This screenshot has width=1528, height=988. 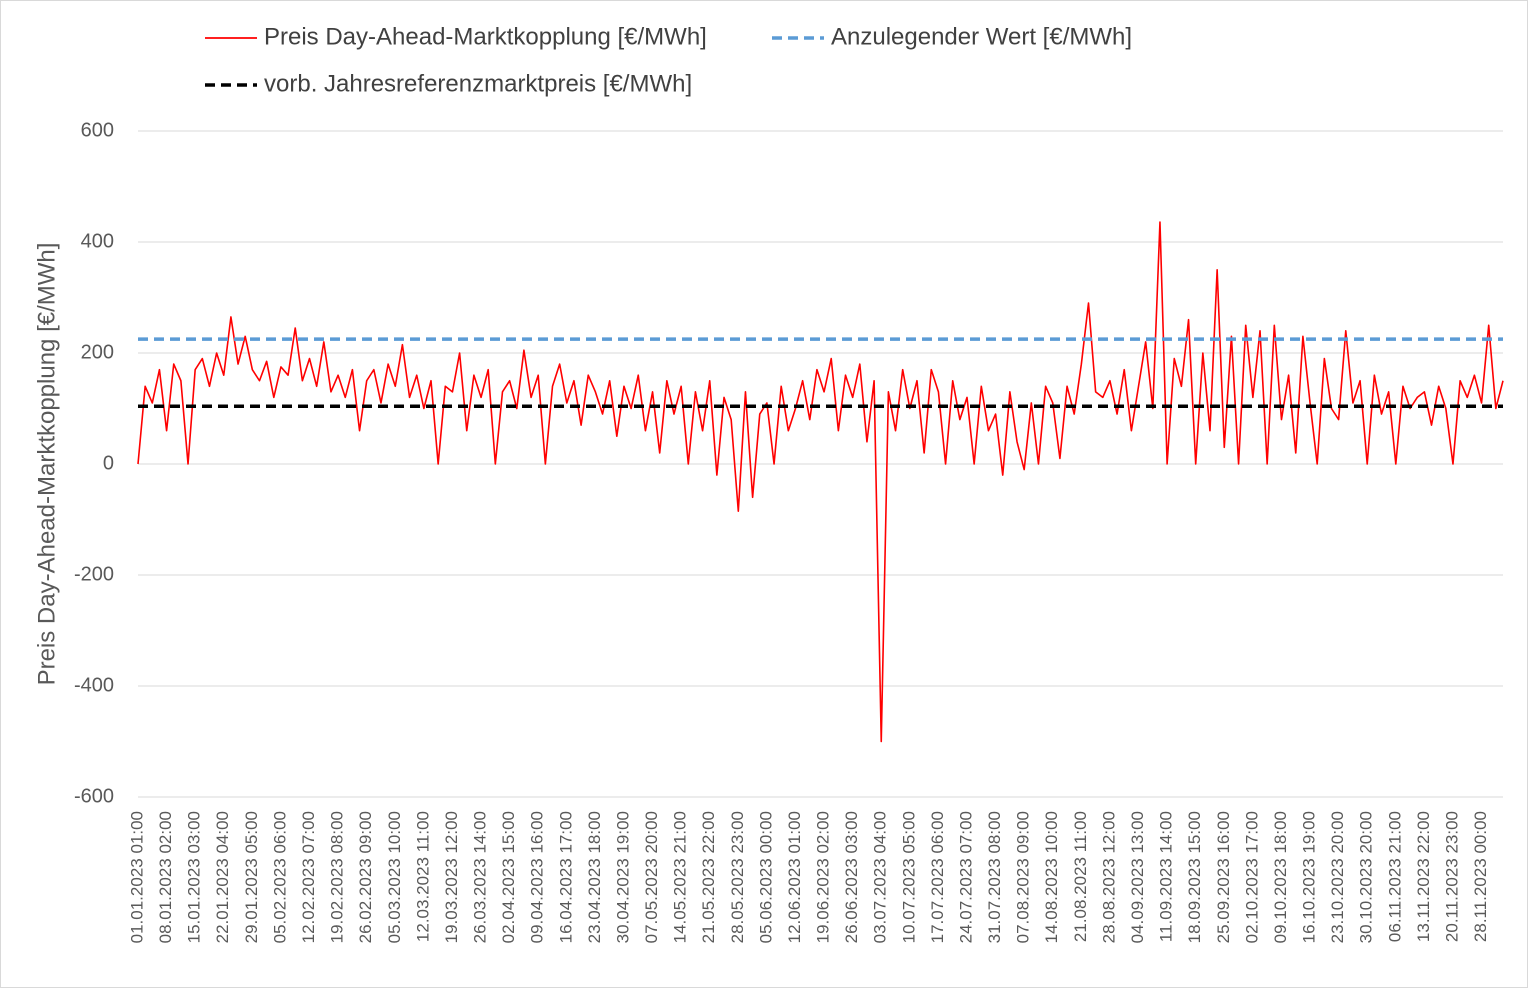 I want to click on x-tick-label: 31.07.2023 08:00, so click(x=994, y=877).